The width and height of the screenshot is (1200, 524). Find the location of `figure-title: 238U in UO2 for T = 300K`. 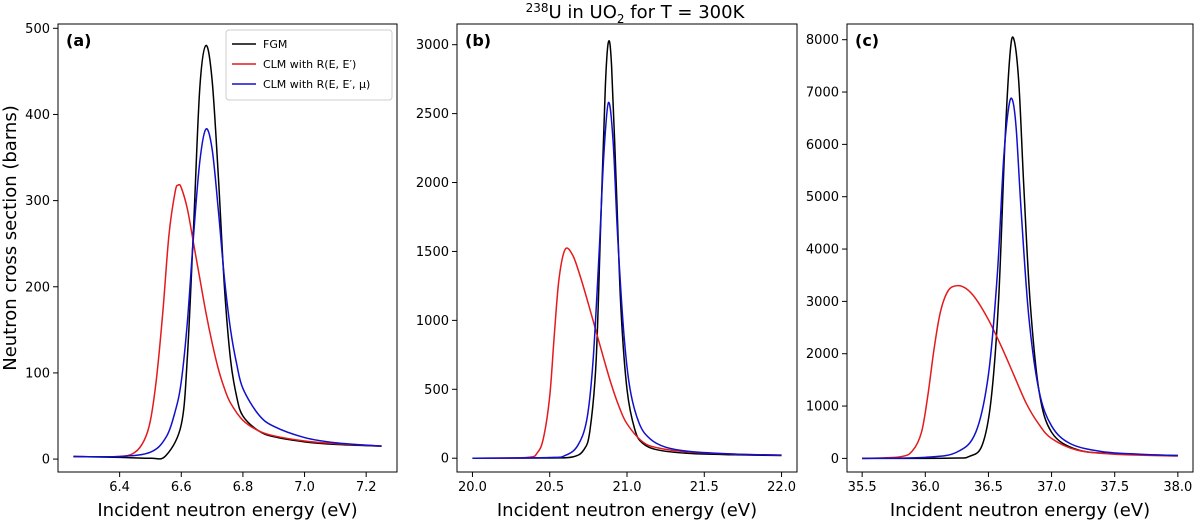

figure-title: 238U in UO2 for T = 300K is located at coordinates (636, 13).